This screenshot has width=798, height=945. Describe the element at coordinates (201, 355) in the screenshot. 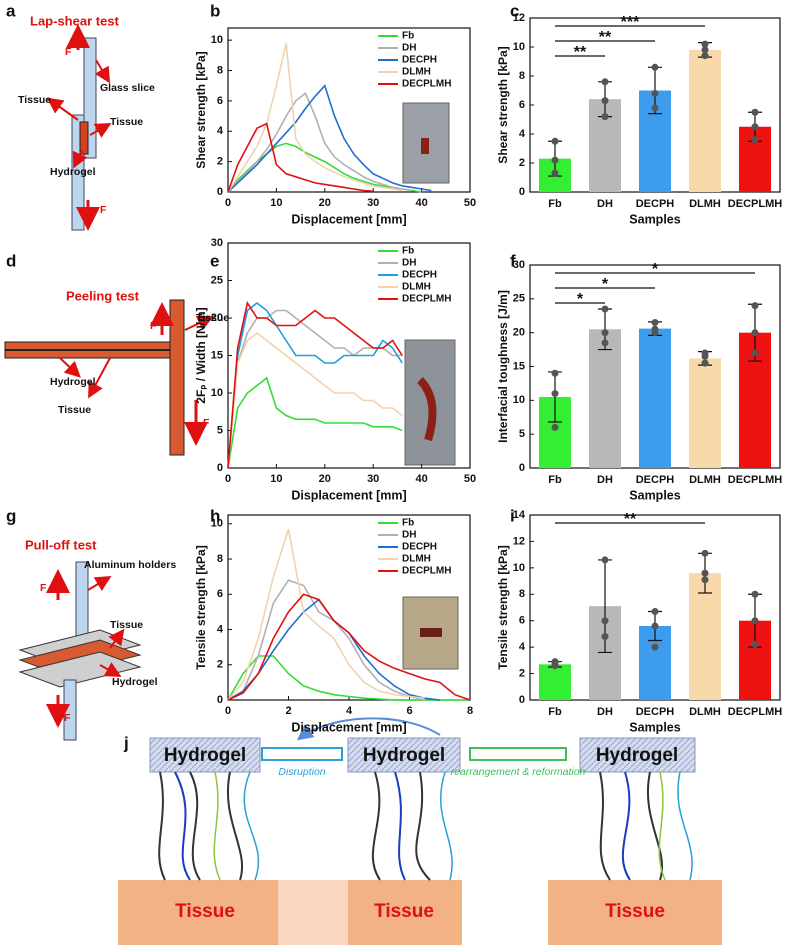

I see `y-axis-label: 2Fₚ / Width [N/m]` at that location.